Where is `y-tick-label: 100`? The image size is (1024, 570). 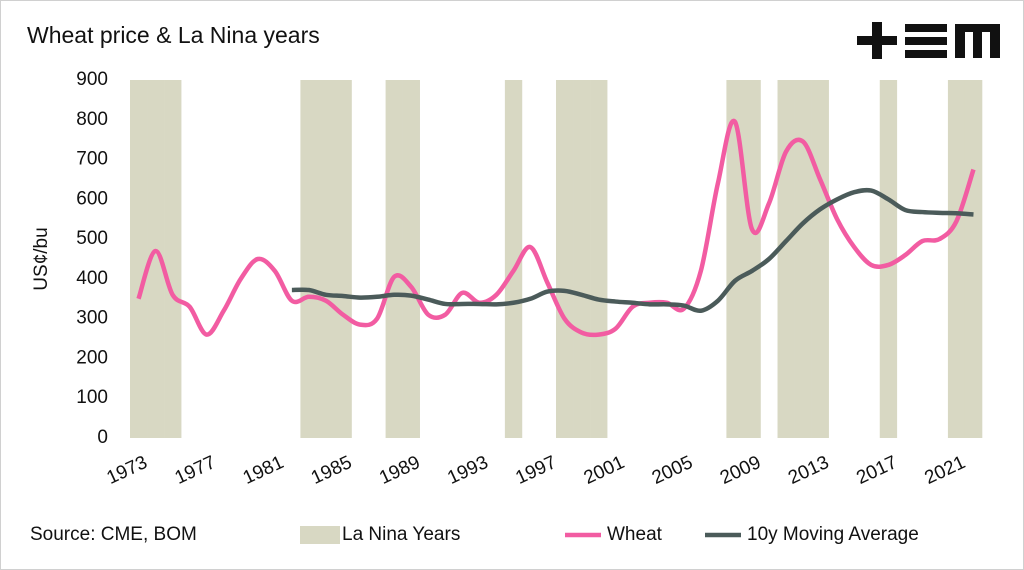 y-tick-label: 100 is located at coordinates (92, 397).